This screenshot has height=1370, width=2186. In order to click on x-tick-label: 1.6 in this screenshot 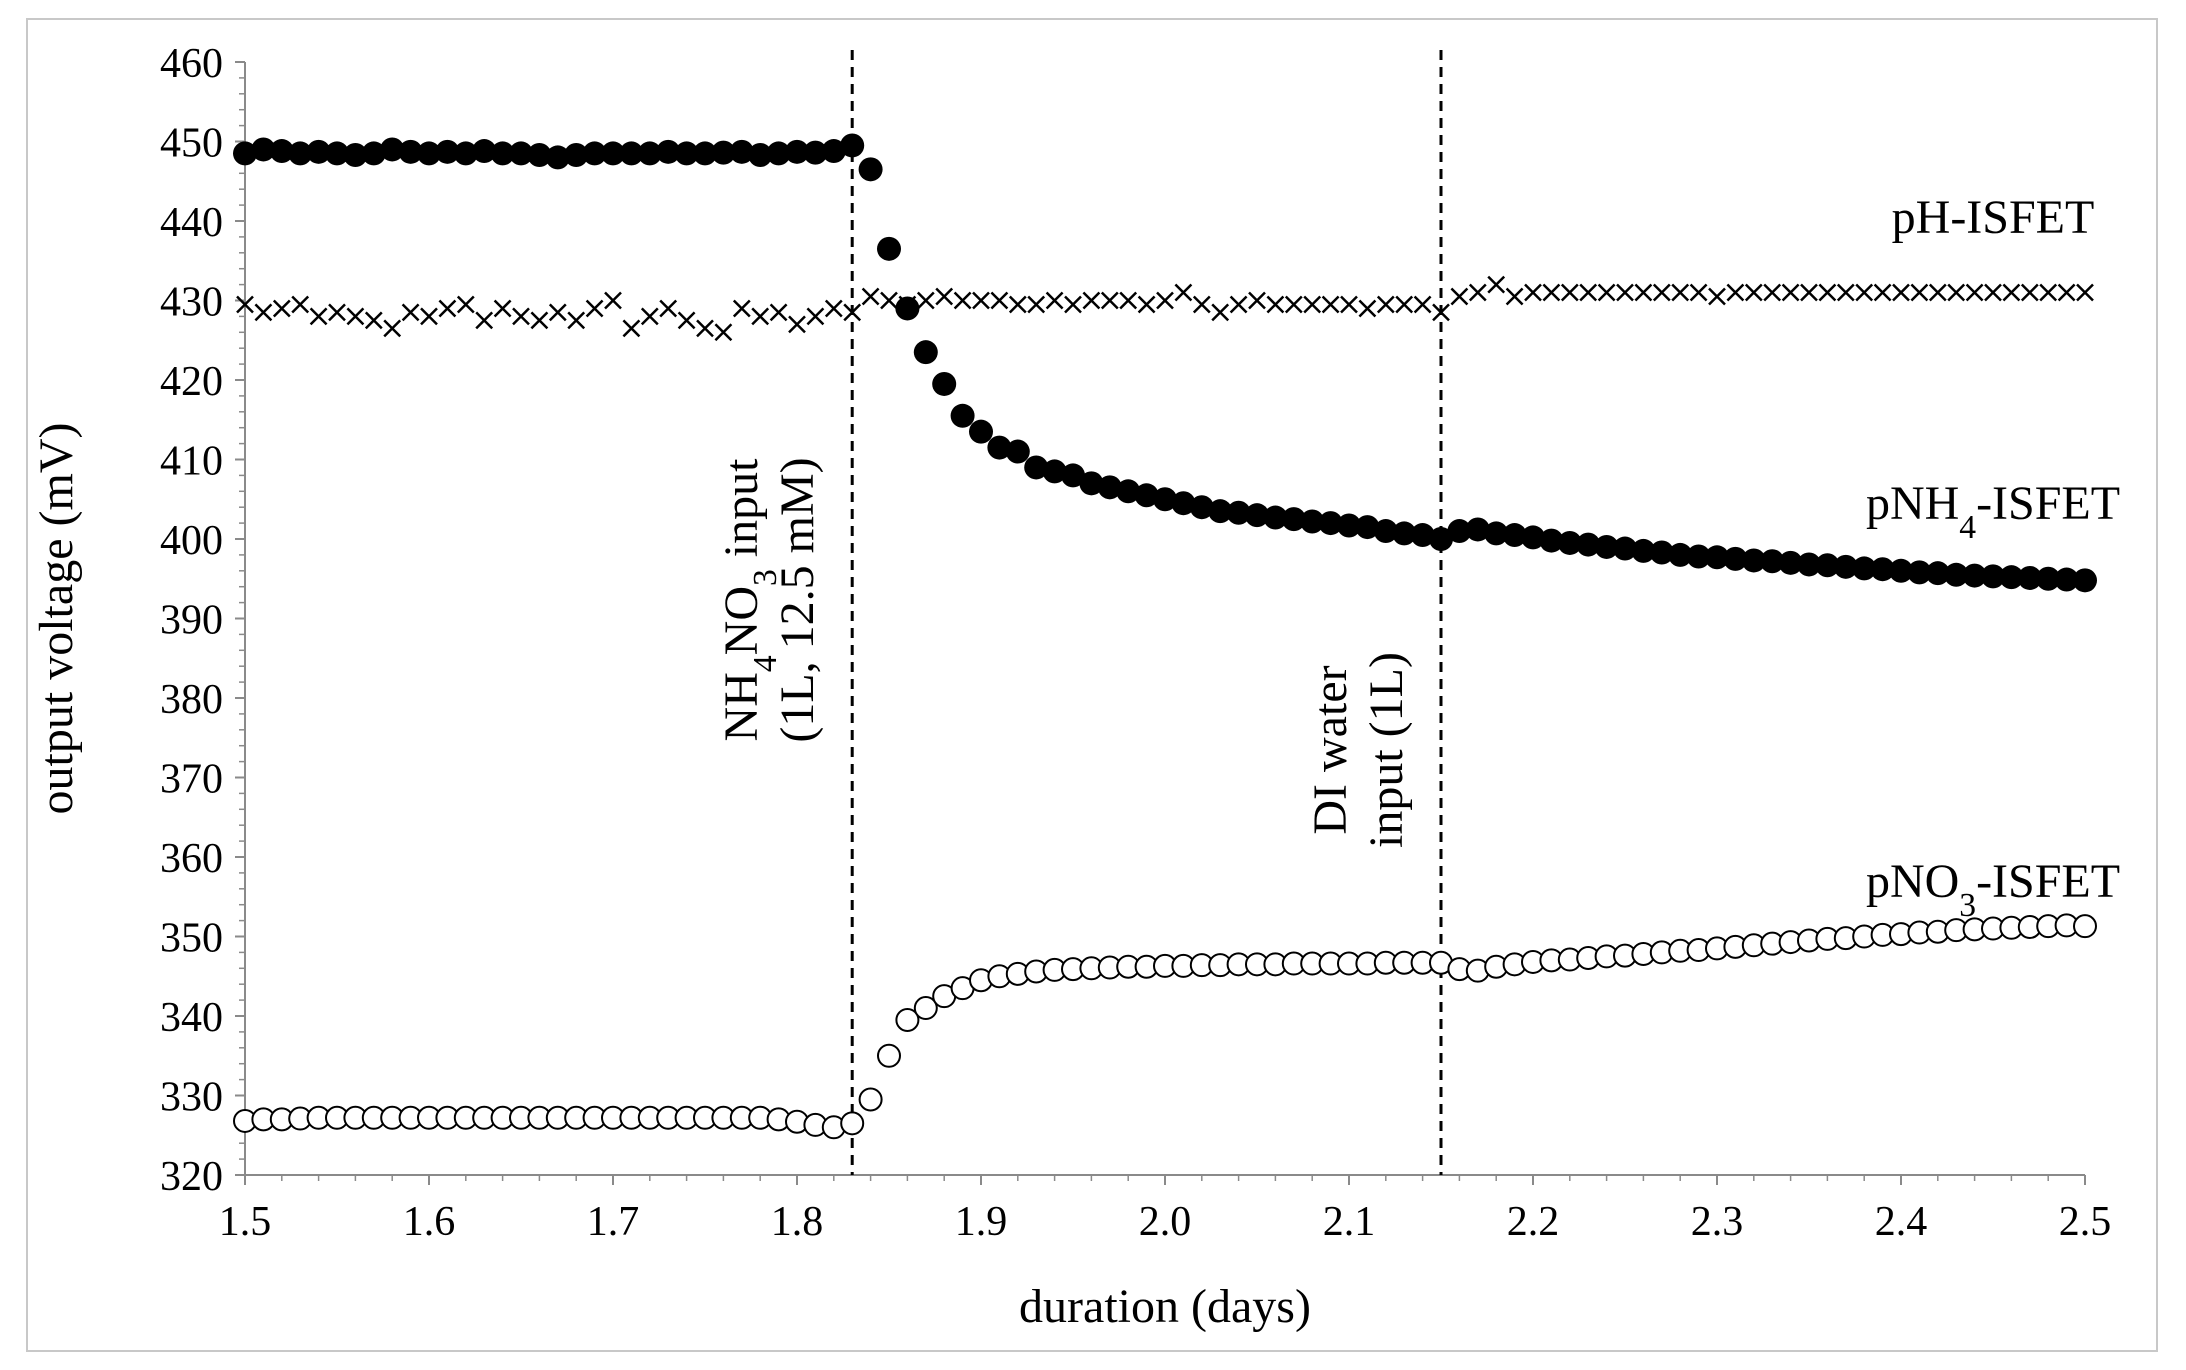, I will do `click(429, 1222)`.